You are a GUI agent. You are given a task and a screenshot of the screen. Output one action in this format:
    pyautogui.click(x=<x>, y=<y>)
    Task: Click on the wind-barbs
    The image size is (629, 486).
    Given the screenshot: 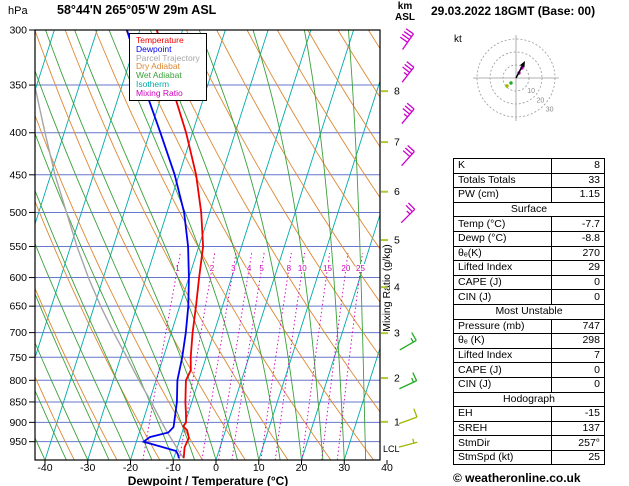 What is the action you would take?
    pyautogui.click(x=408, y=238)
    